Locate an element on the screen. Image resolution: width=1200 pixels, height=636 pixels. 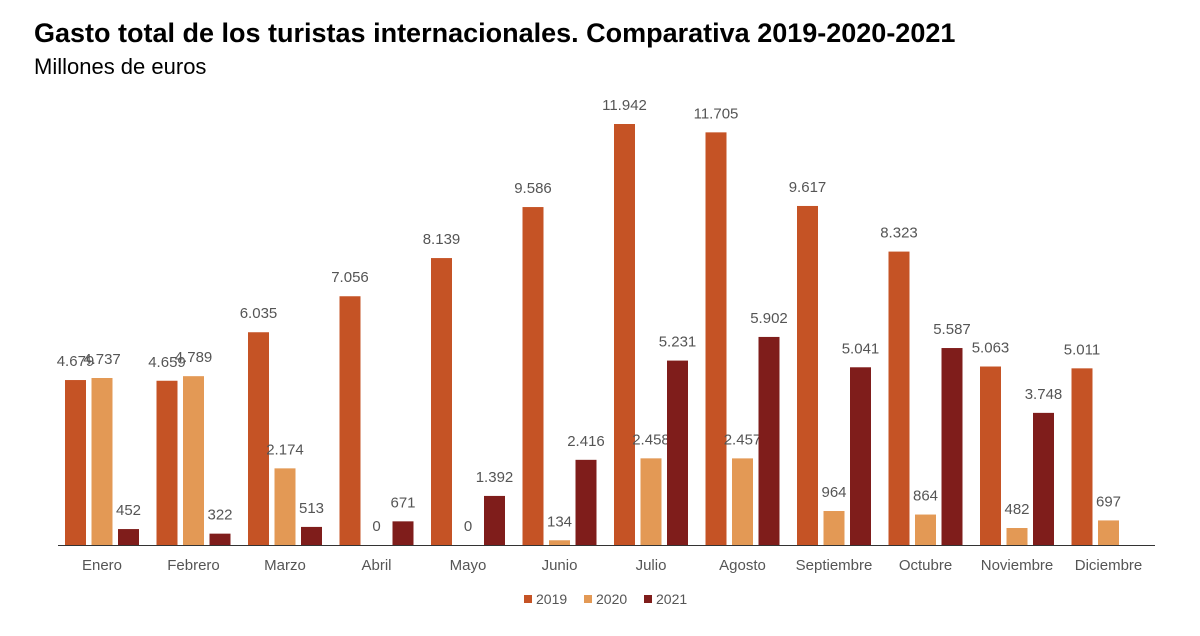
data-label: 1.392 is located at coordinates (495, 477).